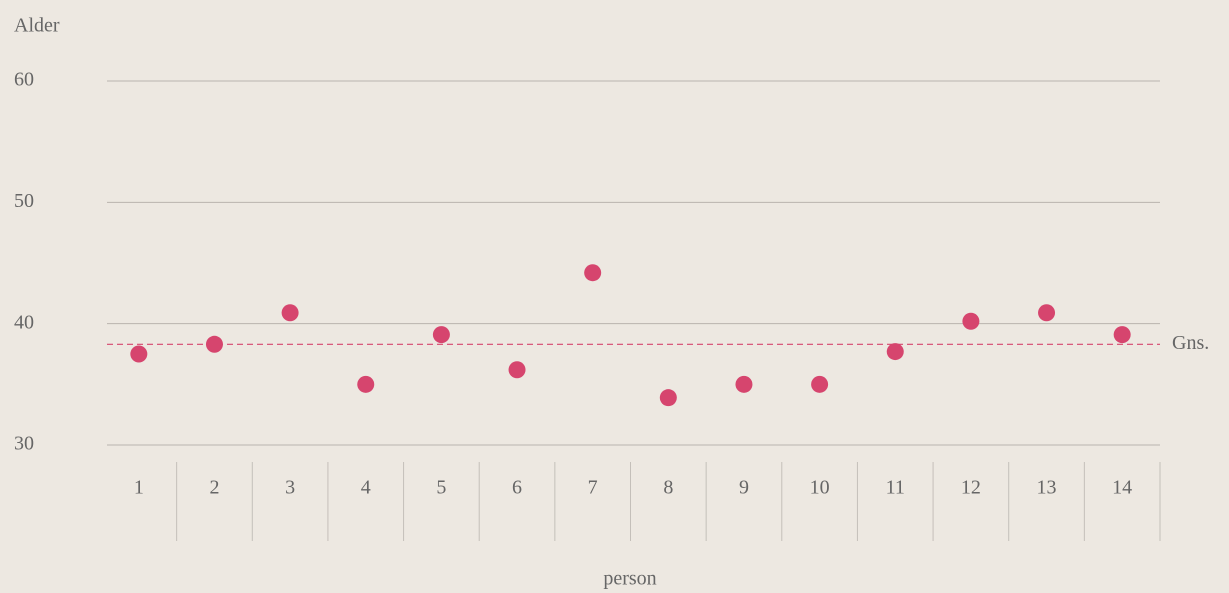 This screenshot has width=1229, height=593. What do you see at coordinates (1122, 488) in the screenshot?
I see `x-tick-label: 14` at bounding box center [1122, 488].